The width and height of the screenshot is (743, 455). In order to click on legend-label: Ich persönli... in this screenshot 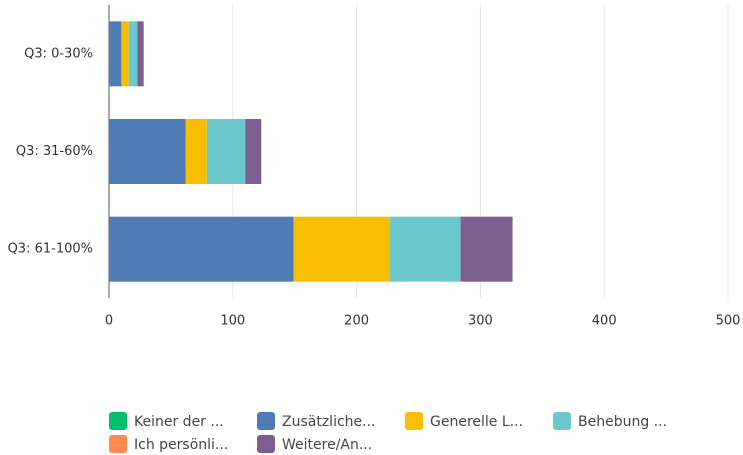, I will do `click(181, 445)`.